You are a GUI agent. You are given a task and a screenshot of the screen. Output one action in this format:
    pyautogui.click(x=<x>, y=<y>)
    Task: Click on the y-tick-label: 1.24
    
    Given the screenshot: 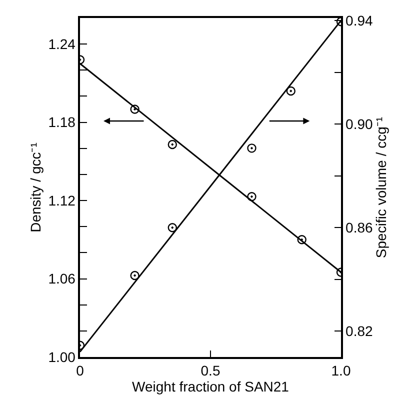 What is the action you would take?
    pyautogui.click(x=62, y=44)
    